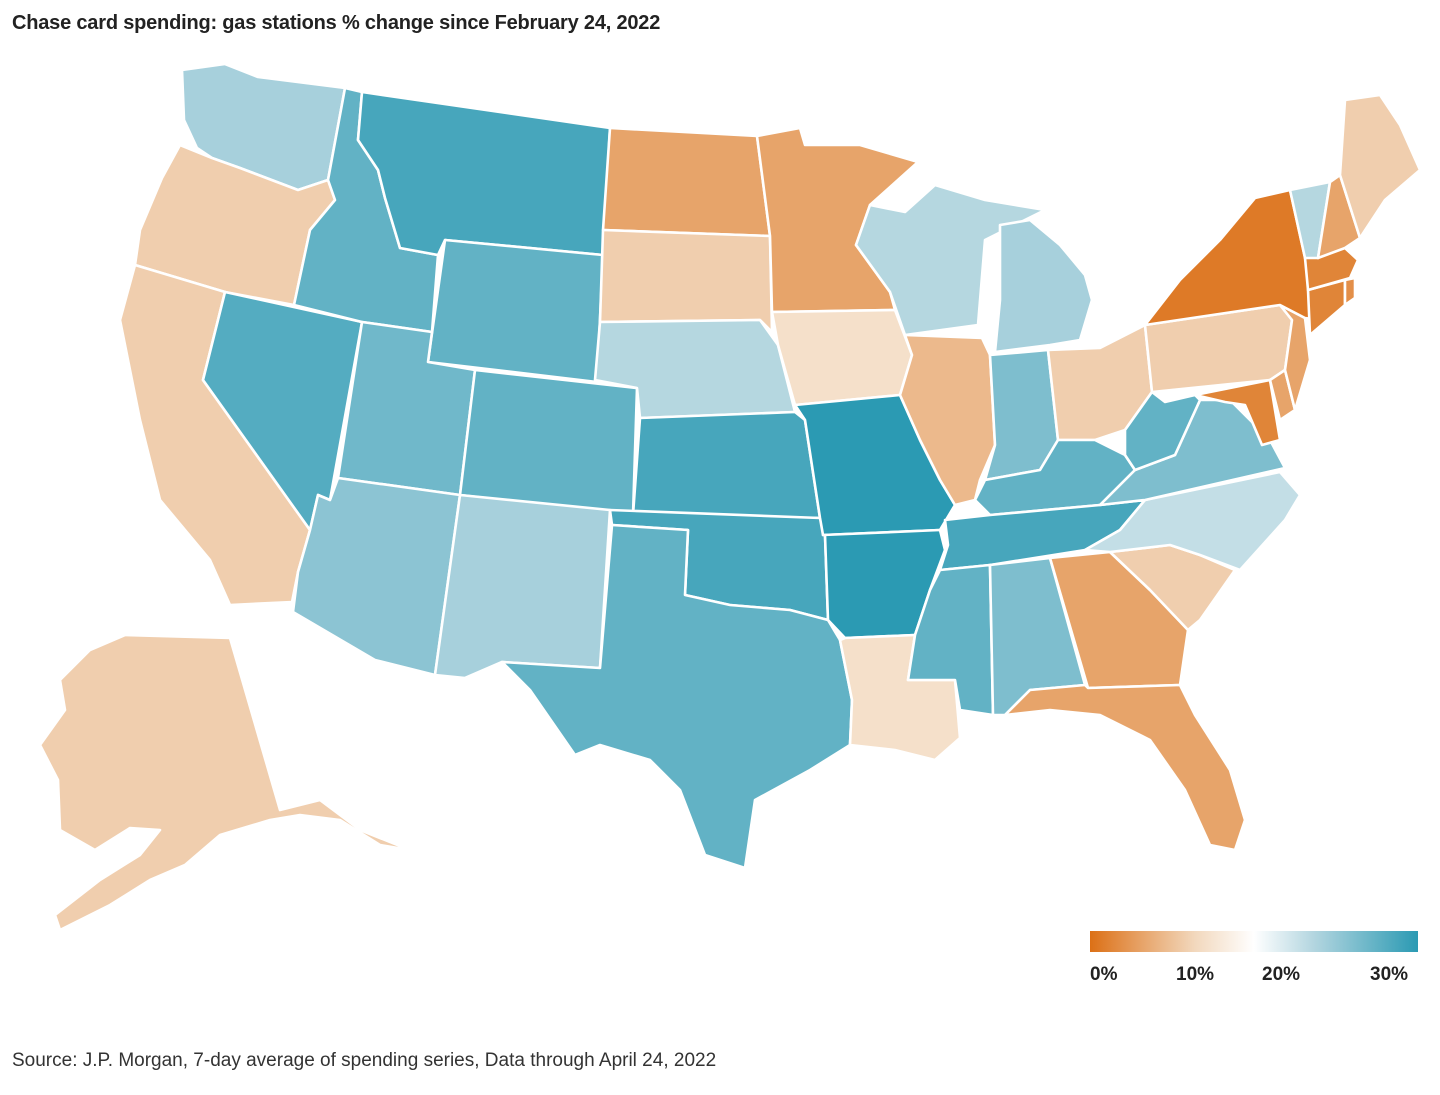 This screenshot has width=1440, height=1095. Describe the element at coordinates (376, 576) in the screenshot. I see `state-az` at that location.